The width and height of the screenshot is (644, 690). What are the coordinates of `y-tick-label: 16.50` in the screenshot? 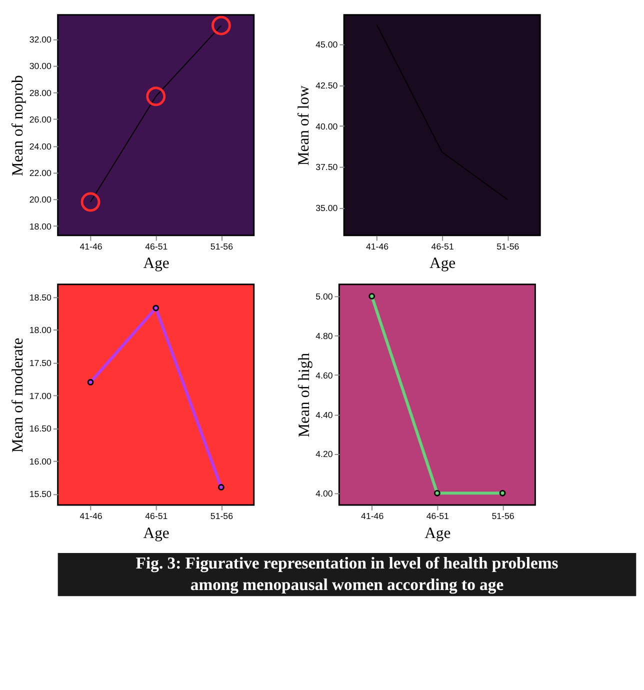 It's located at (40, 429).